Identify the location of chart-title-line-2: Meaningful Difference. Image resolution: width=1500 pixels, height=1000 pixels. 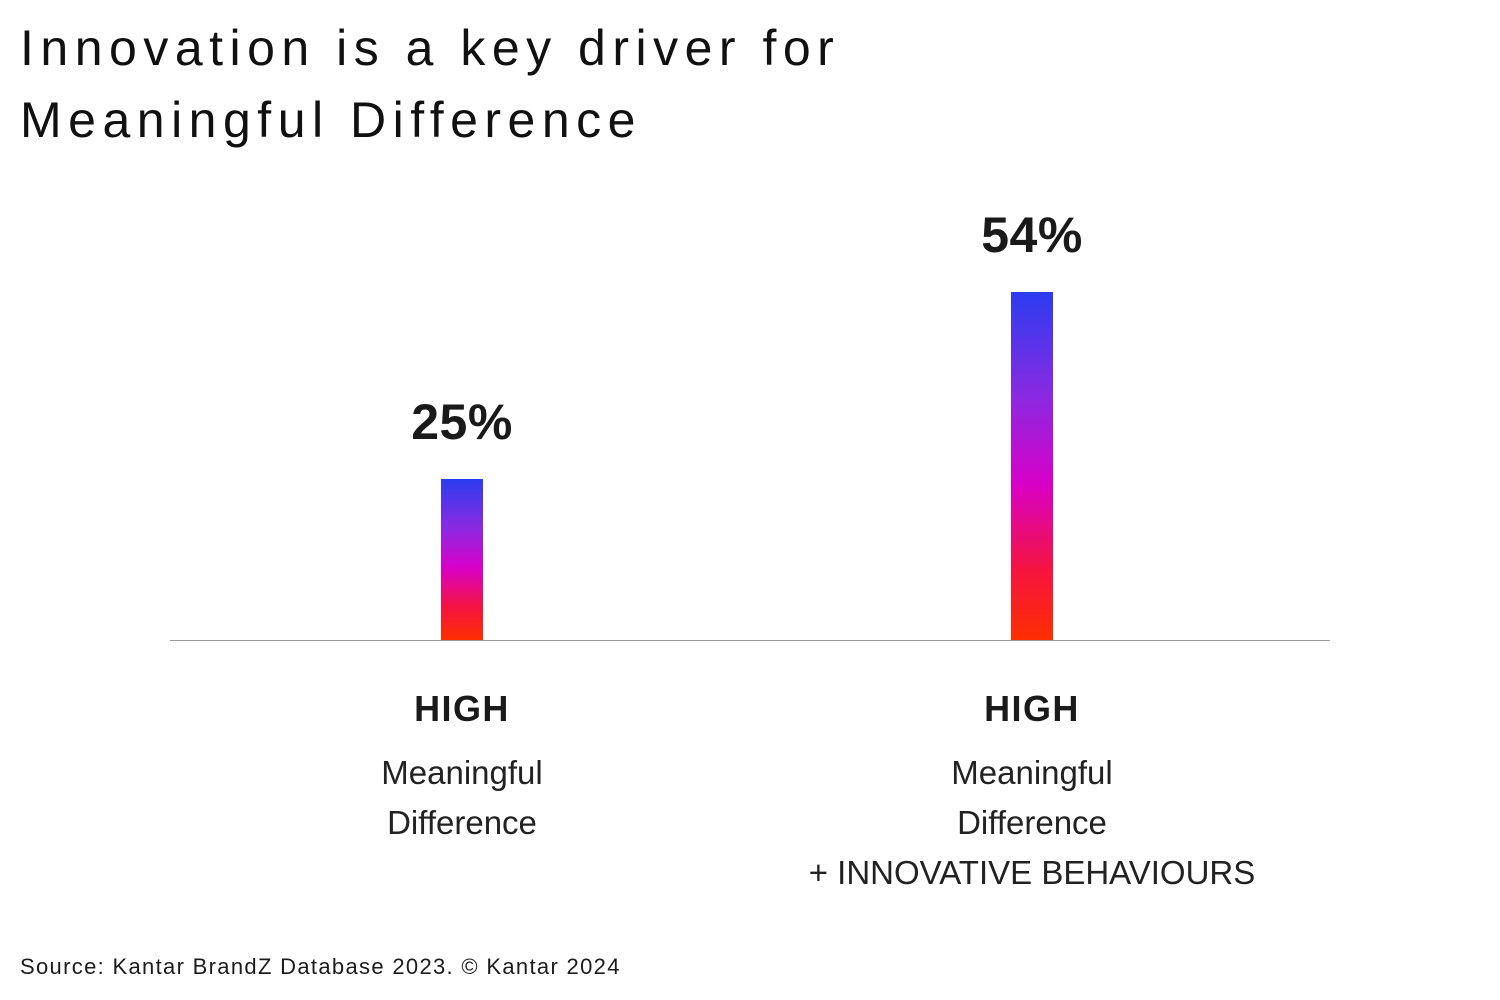
(331, 120).